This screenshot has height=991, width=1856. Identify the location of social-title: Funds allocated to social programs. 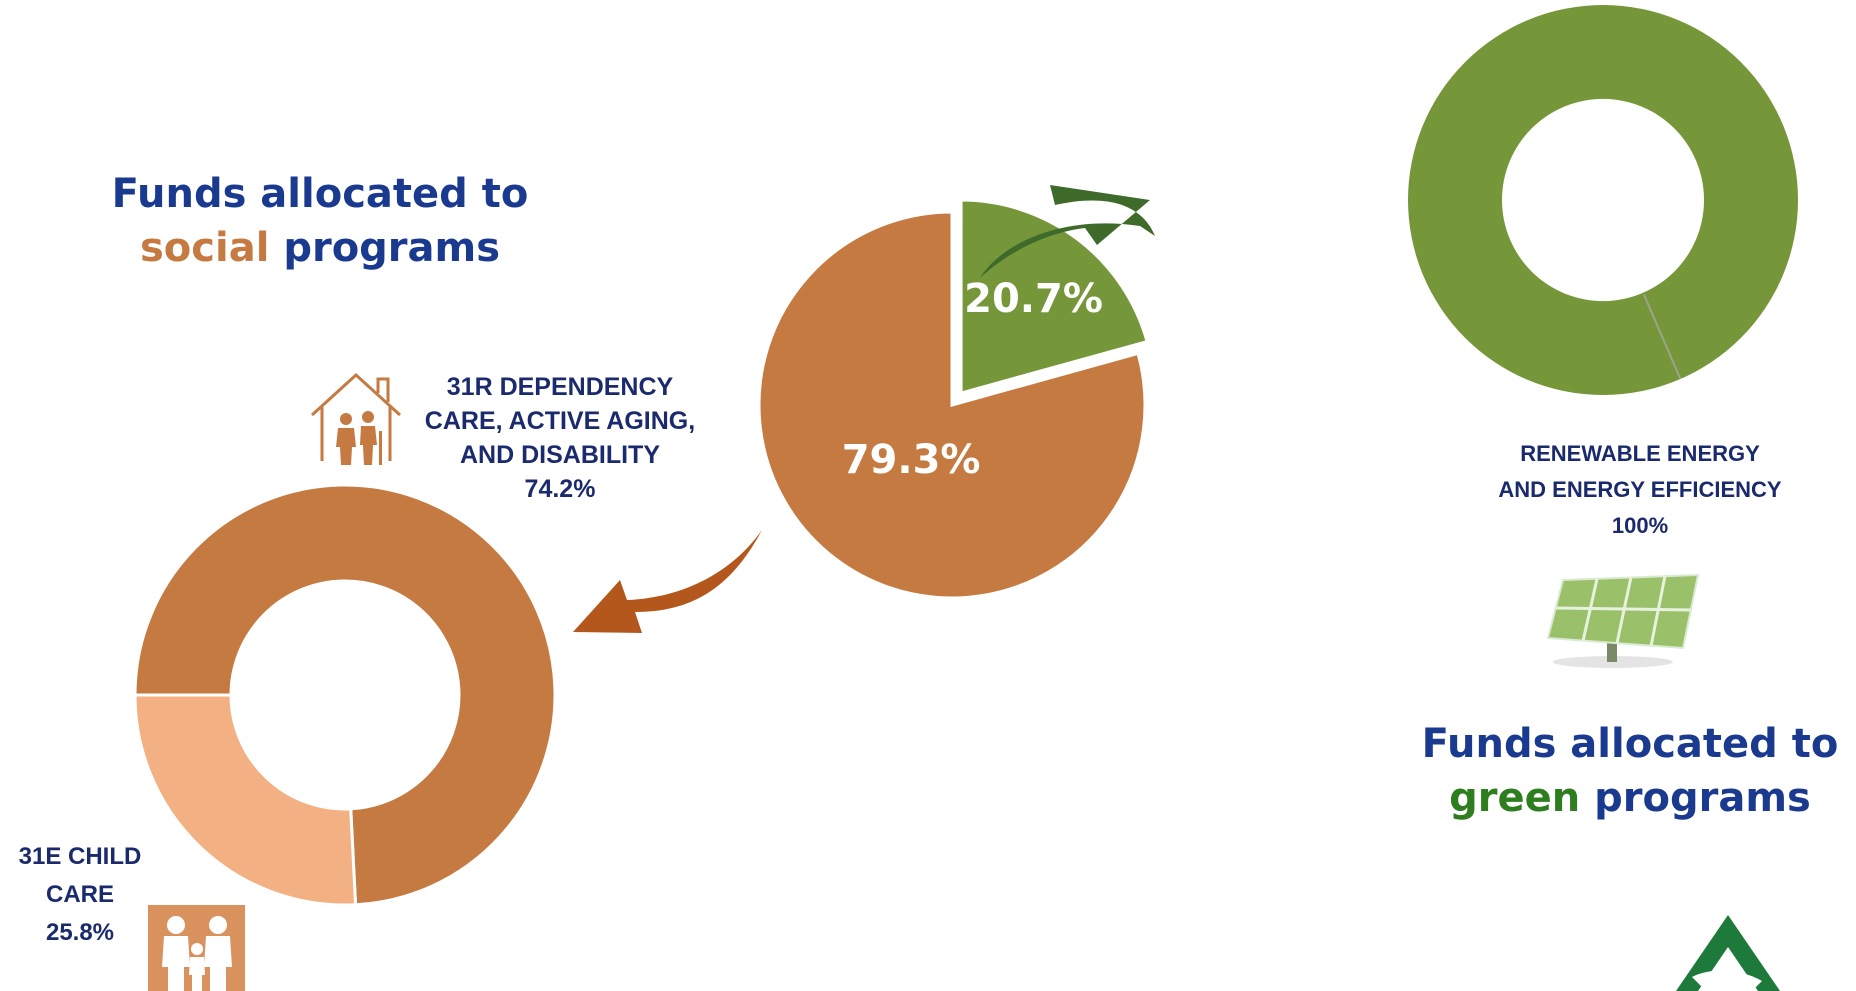
(320, 221).